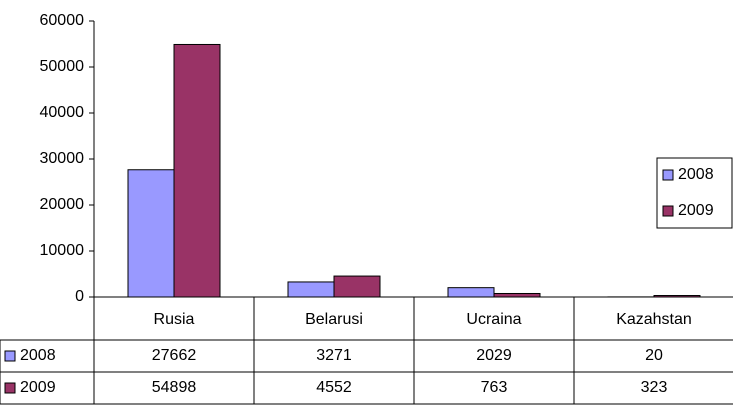  Describe the element at coordinates (334, 355) in the screenshot. I see `table-value: 3271` at that location.